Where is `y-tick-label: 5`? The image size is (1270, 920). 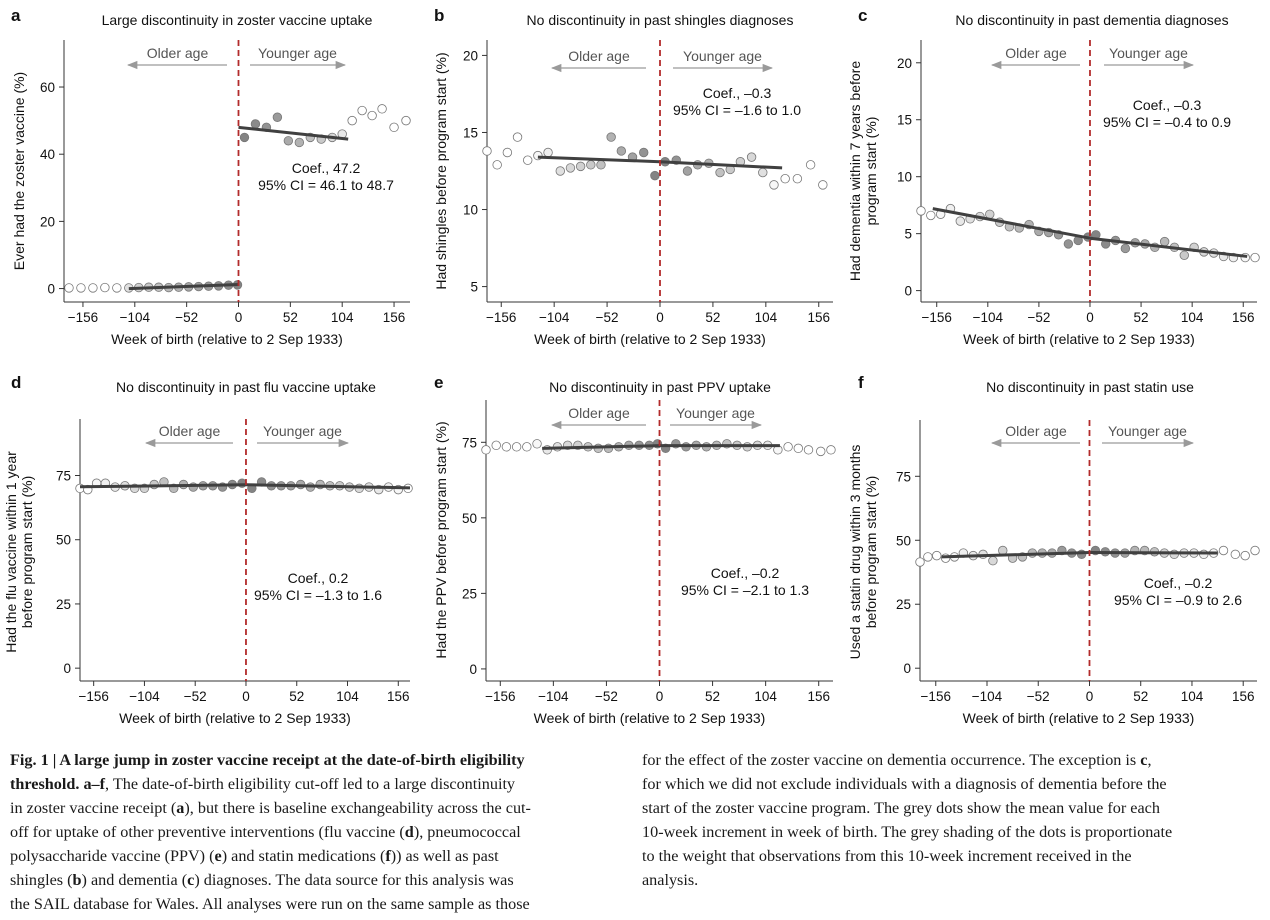 y-tick-label: 5 is located at coordinates (908, 234).